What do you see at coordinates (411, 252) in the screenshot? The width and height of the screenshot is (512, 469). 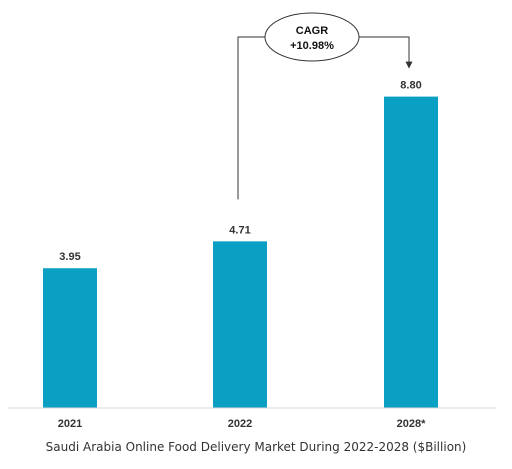 I see `bar-2028` at bounding box center [411, 252].